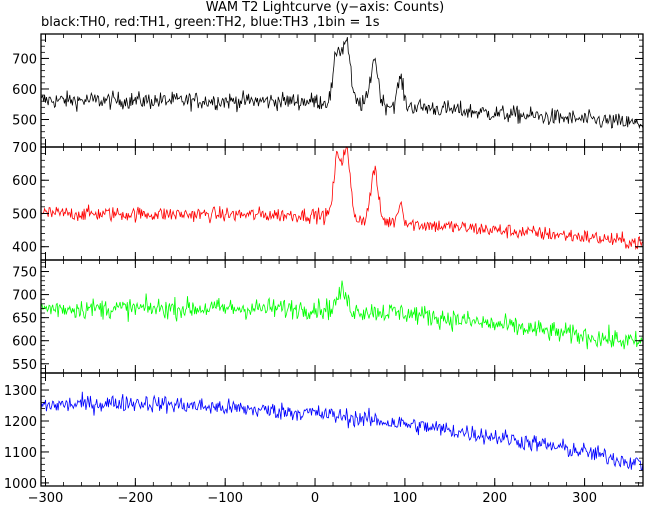 Image resolution: width=650 pixels, height=505 pixels. I want to click on x-tick-label: −300, so click(46, 498).